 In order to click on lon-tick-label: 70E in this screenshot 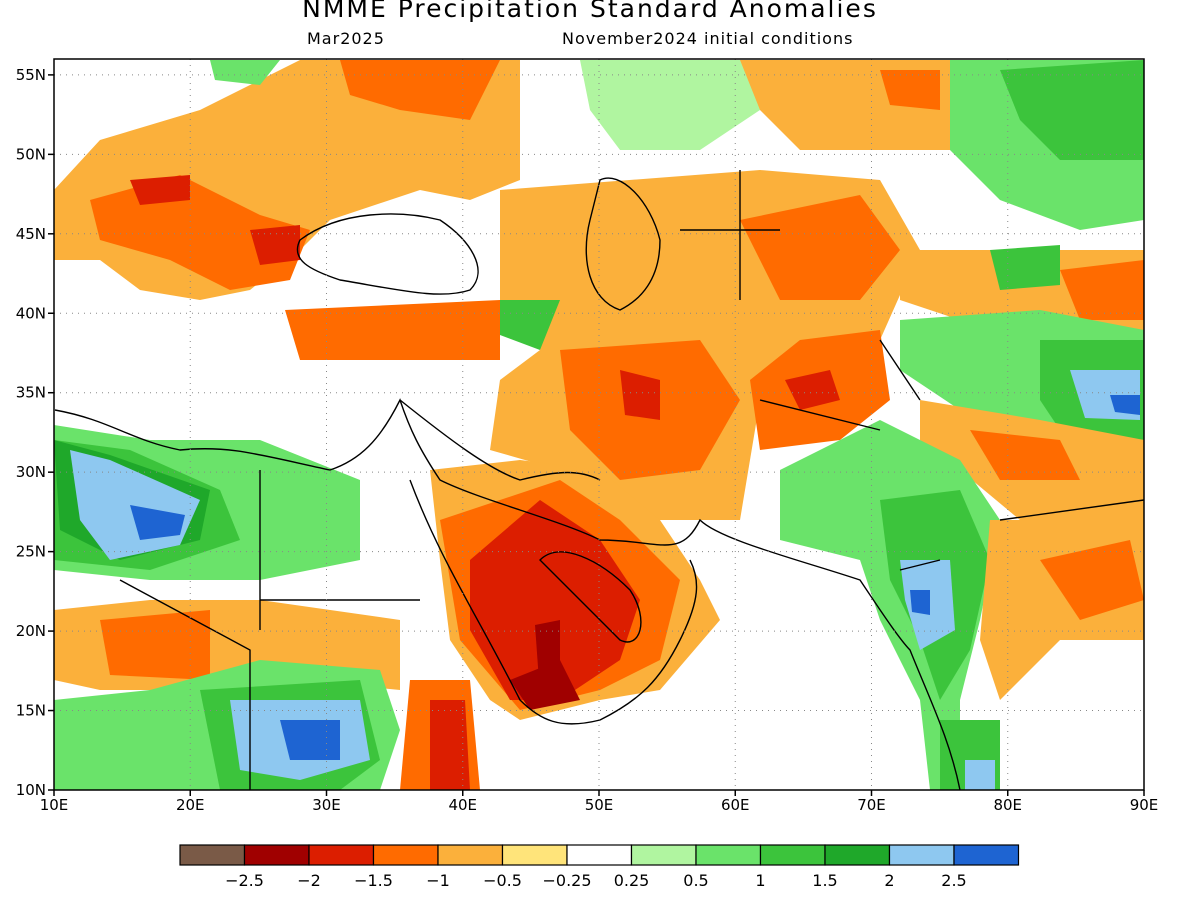, I will do `click(871, 805)`.